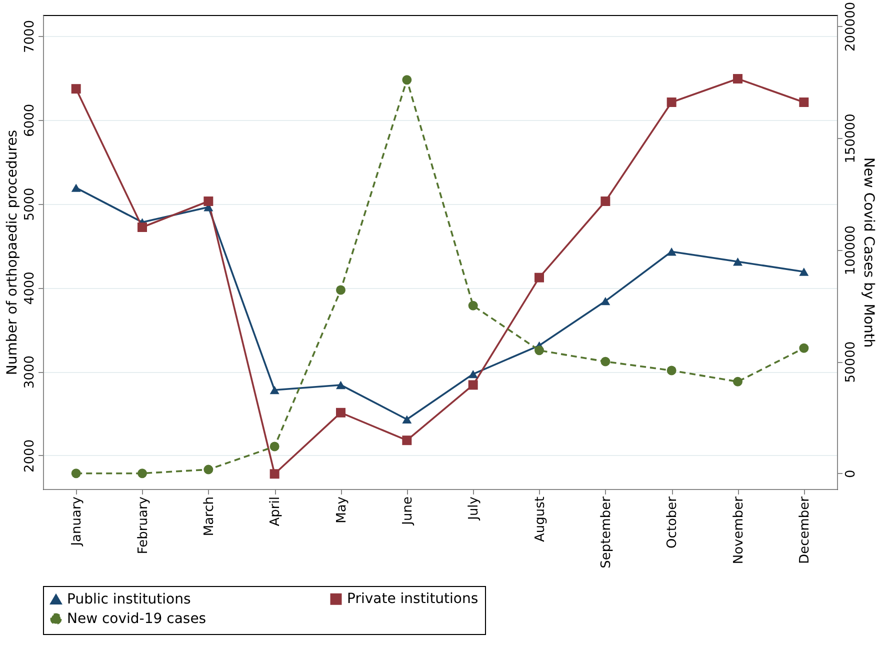 The width and height of the screenshot is (891, 648). I want to click on x-tick-label: May, so click(342, 510).